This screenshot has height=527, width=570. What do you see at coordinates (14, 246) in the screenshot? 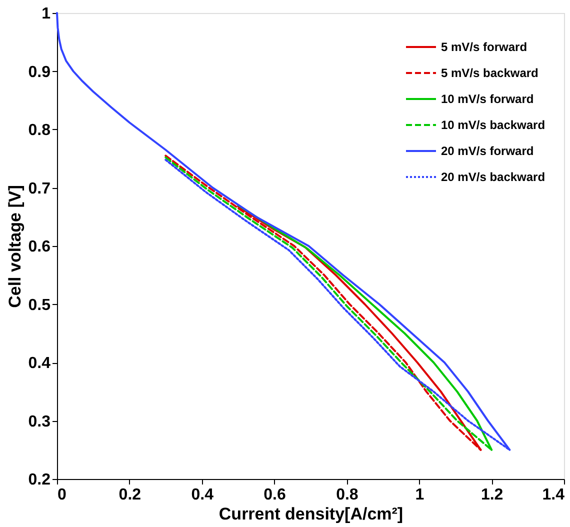
I see `y-axis-title: Cell voltage [V]` at bounding box center [14, 246].